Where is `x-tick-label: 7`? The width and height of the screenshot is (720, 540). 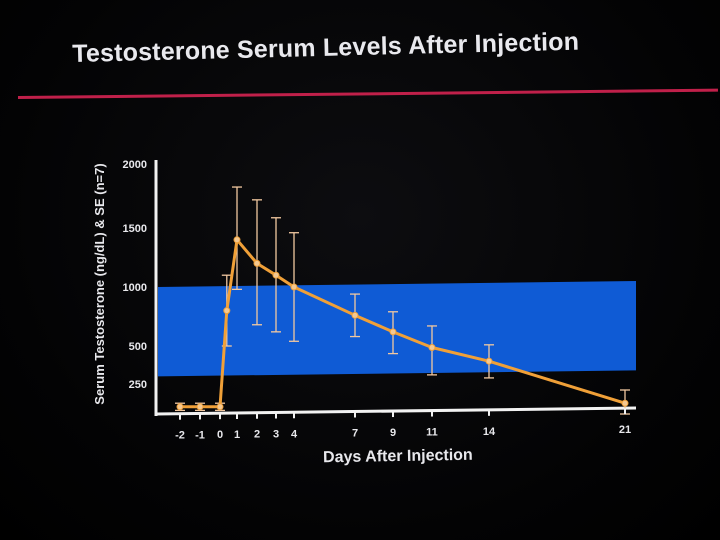
x-tick-label: 7 is located at coordinates (355, 434).